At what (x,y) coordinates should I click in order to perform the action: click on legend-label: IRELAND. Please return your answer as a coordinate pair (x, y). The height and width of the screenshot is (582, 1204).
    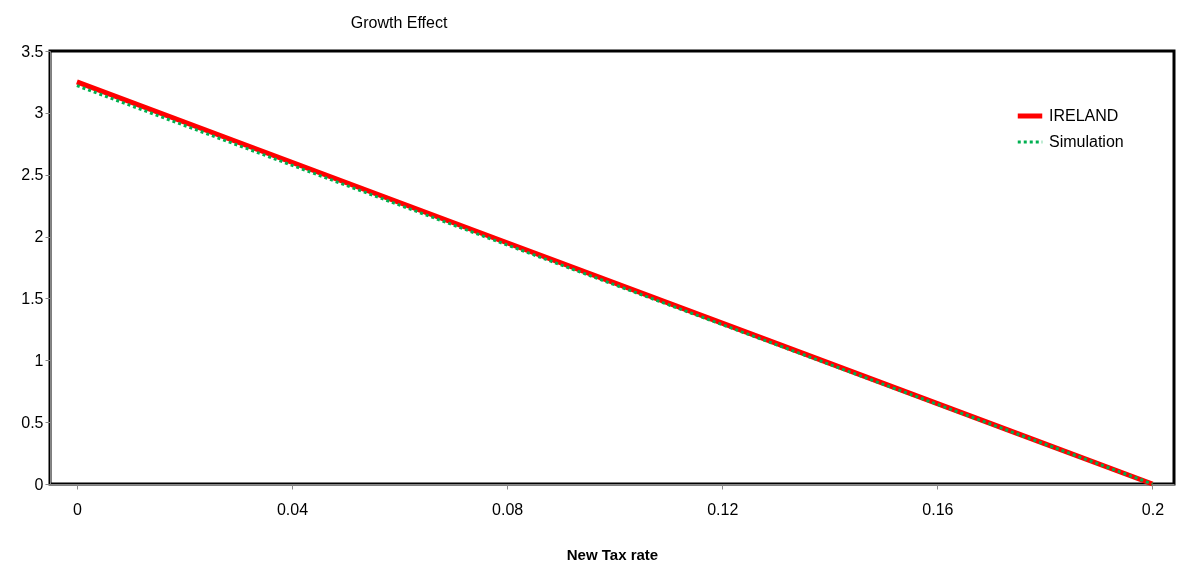
    Looking at the image, I should click on (1084, 115).